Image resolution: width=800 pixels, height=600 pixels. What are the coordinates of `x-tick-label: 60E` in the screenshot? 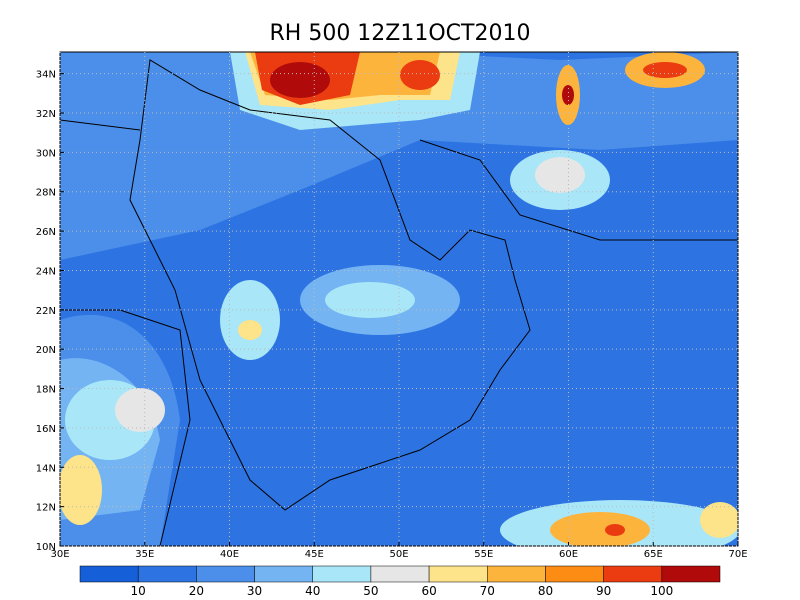 It's located at (568, 554).